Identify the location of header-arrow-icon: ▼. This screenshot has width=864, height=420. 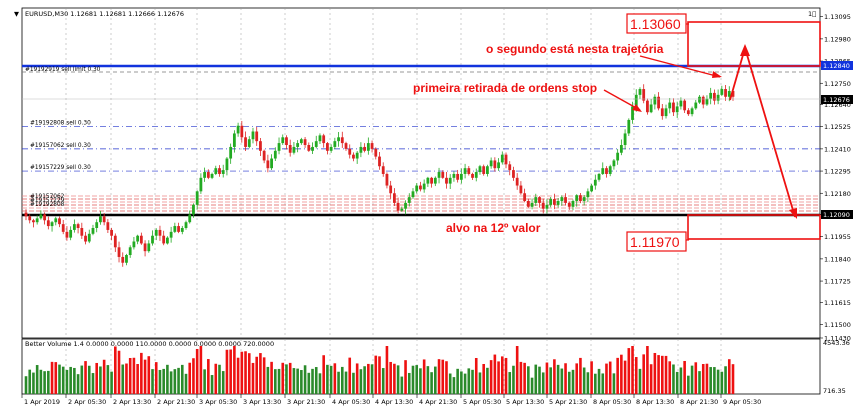
(16, 14).